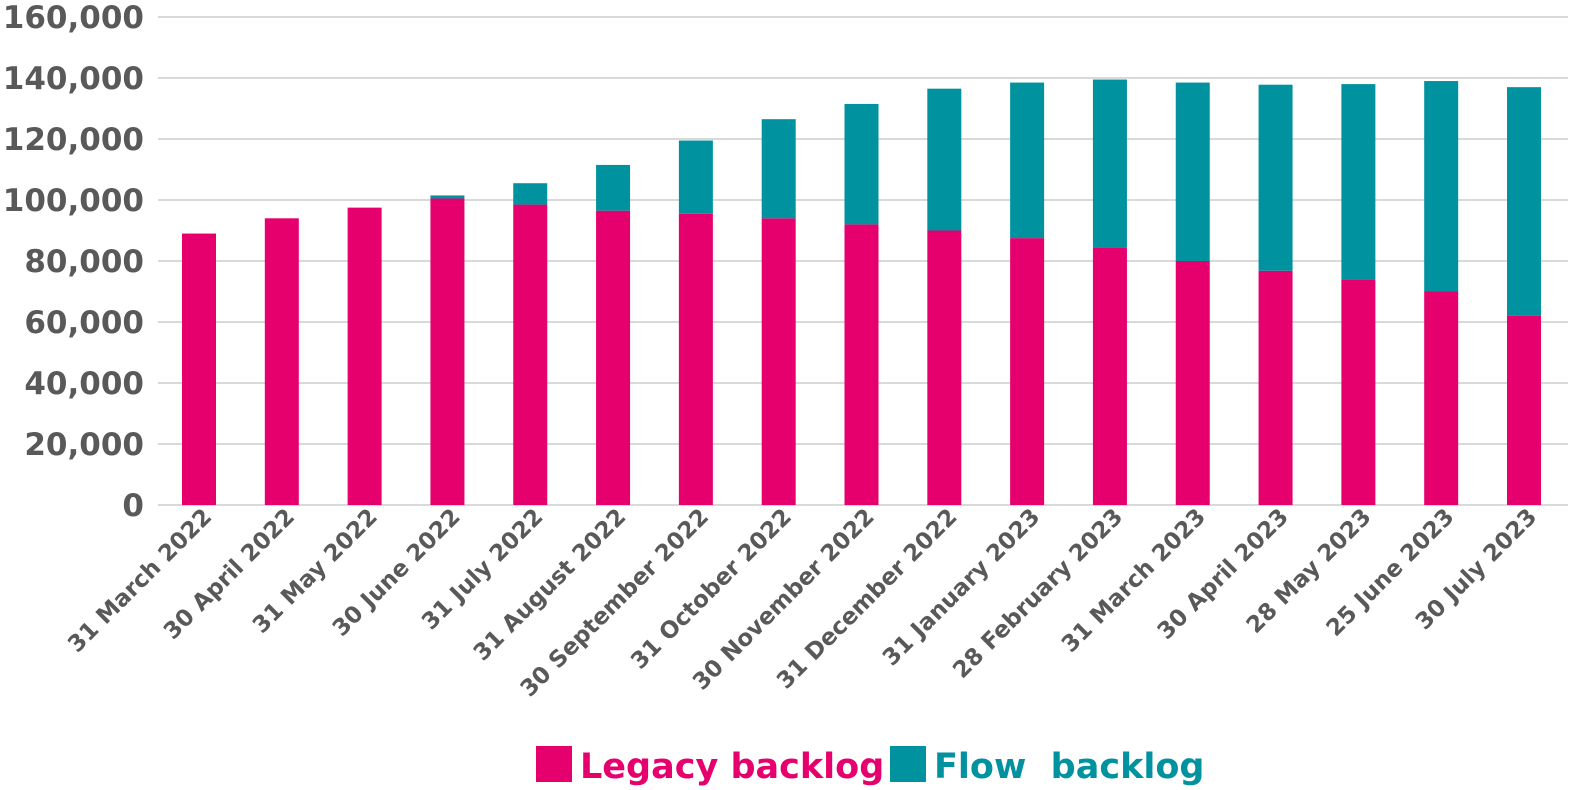 Image resolution: width=1573 pixels, height=790 pixels. I want to click on legend-item-legacy: Legacy backlog, so click(710, 766).